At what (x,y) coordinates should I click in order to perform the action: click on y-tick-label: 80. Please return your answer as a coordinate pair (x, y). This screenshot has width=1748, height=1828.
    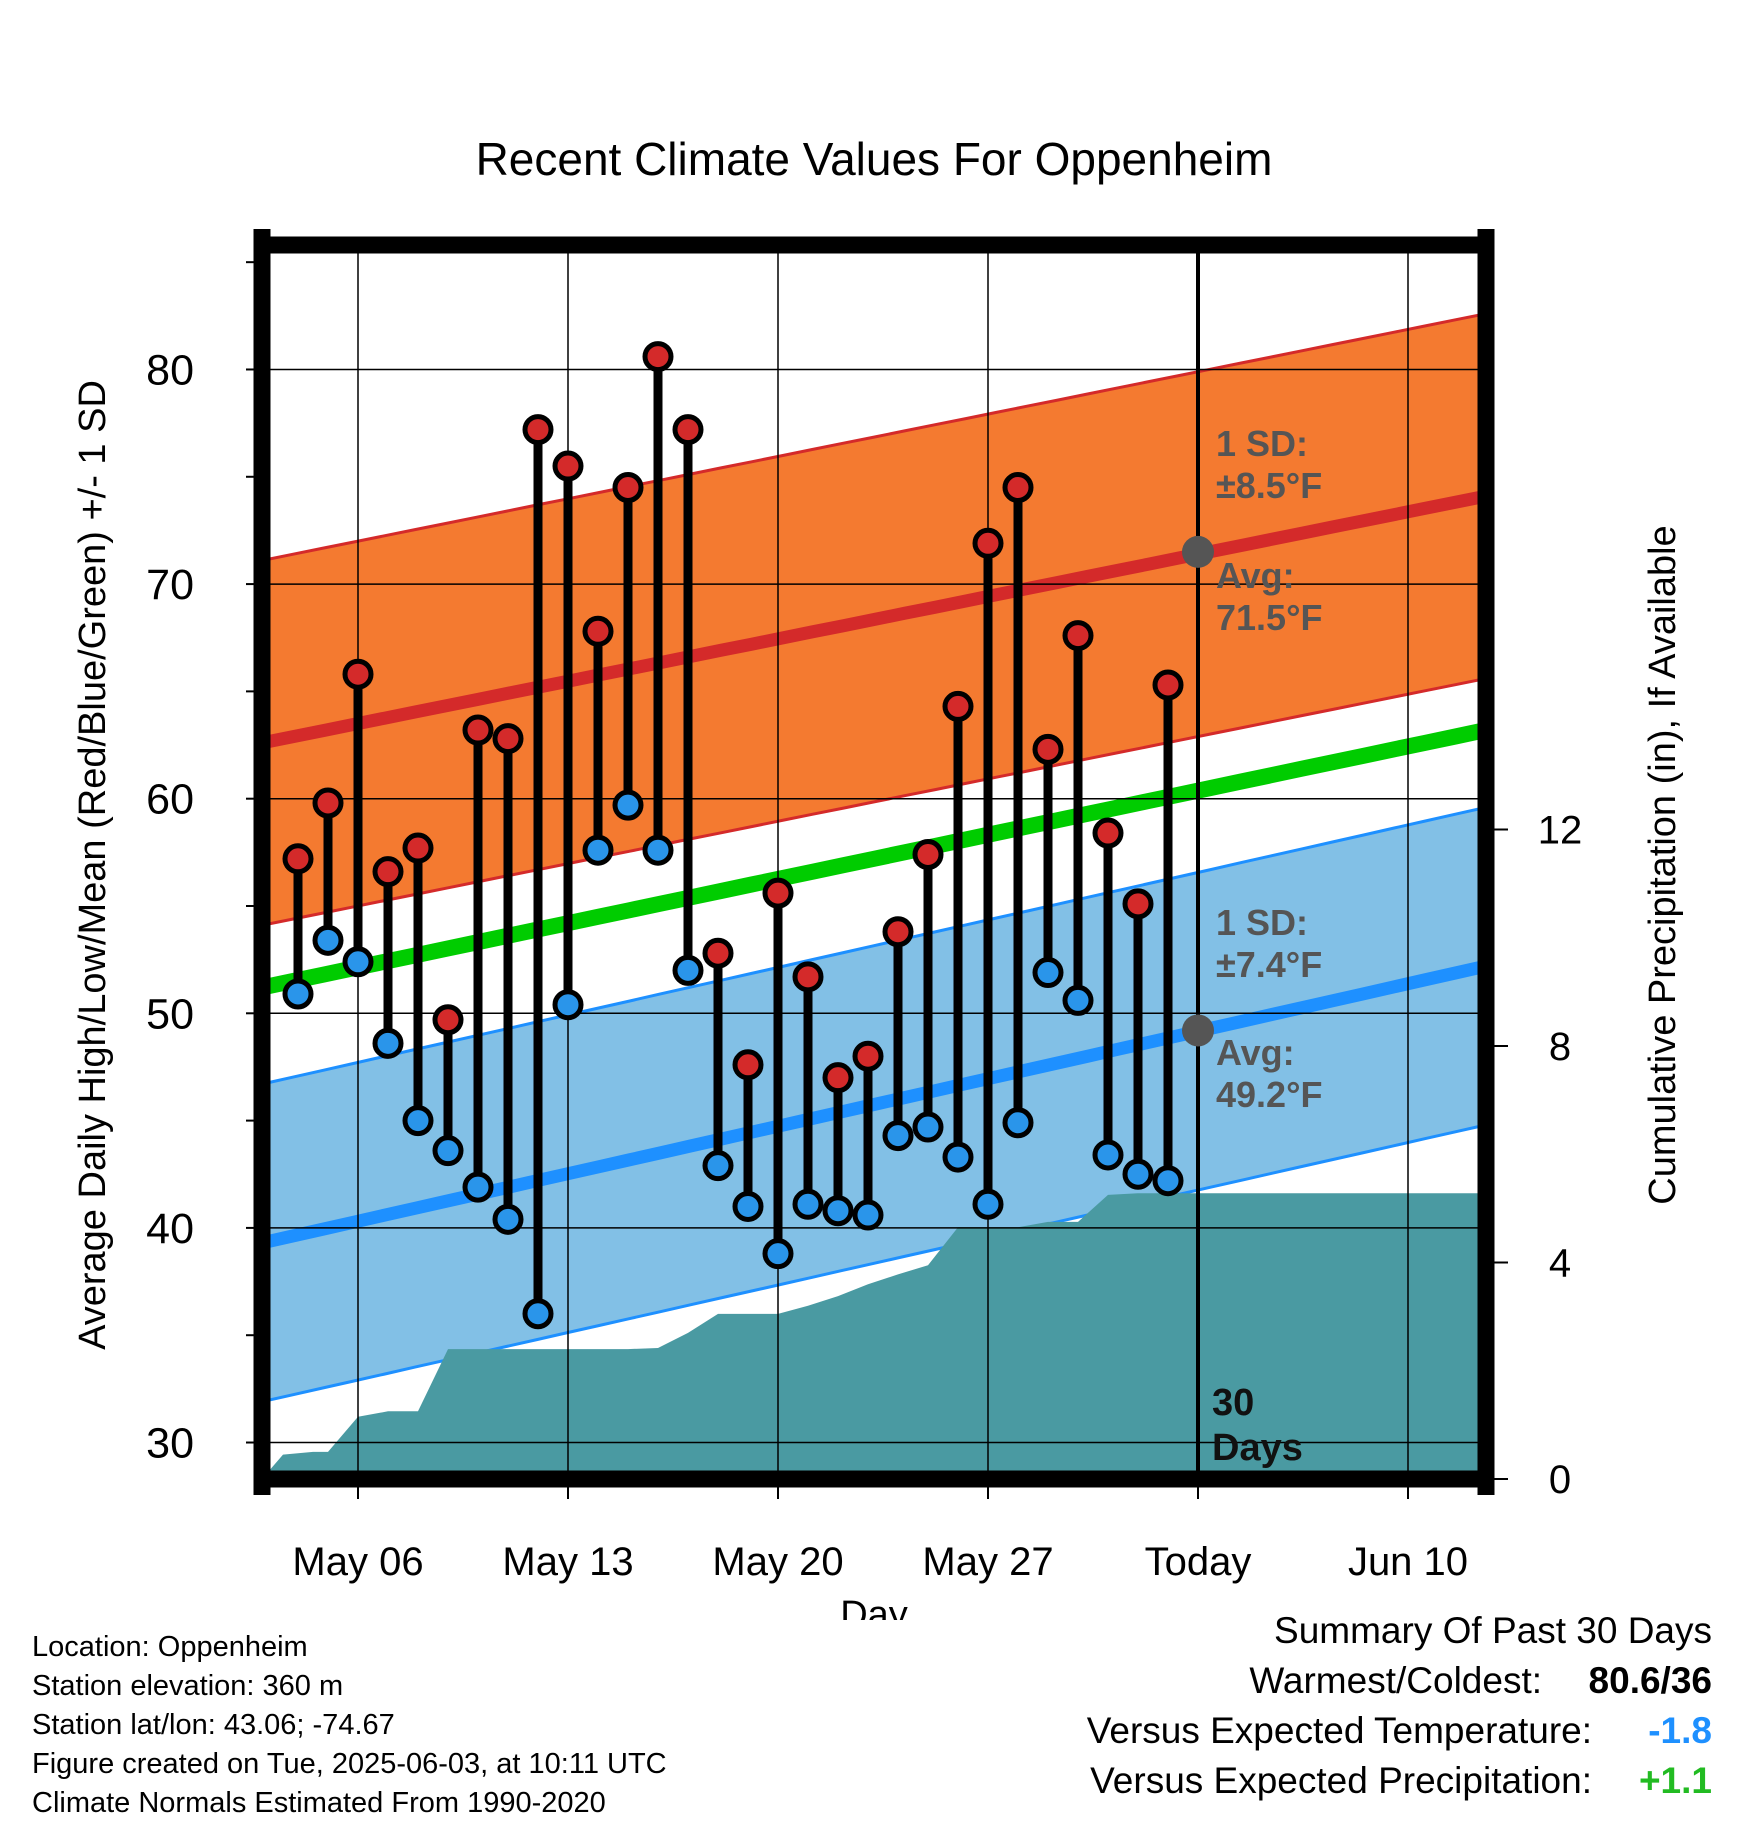
    Looking at the image, I should click on (170, 370).